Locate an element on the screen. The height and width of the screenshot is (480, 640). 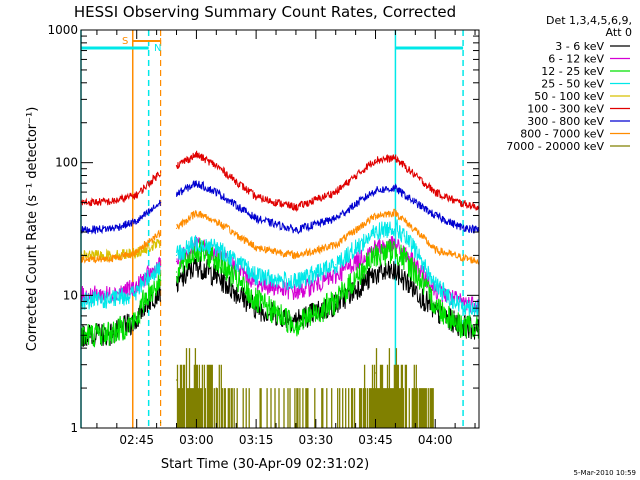
legend-label: 800 - 7000 keV is located at coordinates (562, 134).